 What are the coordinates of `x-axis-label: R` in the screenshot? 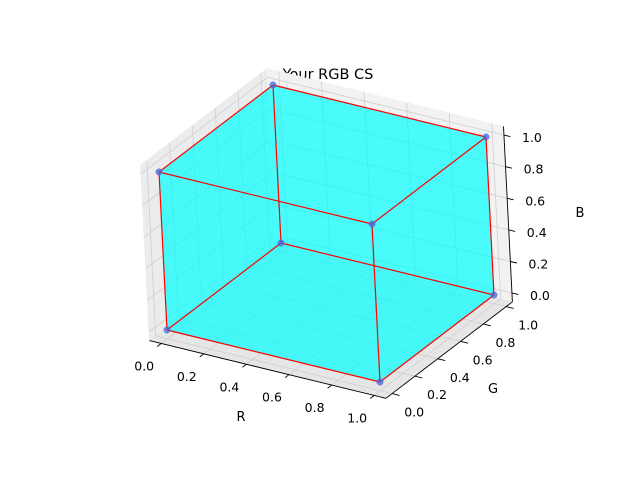 It's located at (240, 417).